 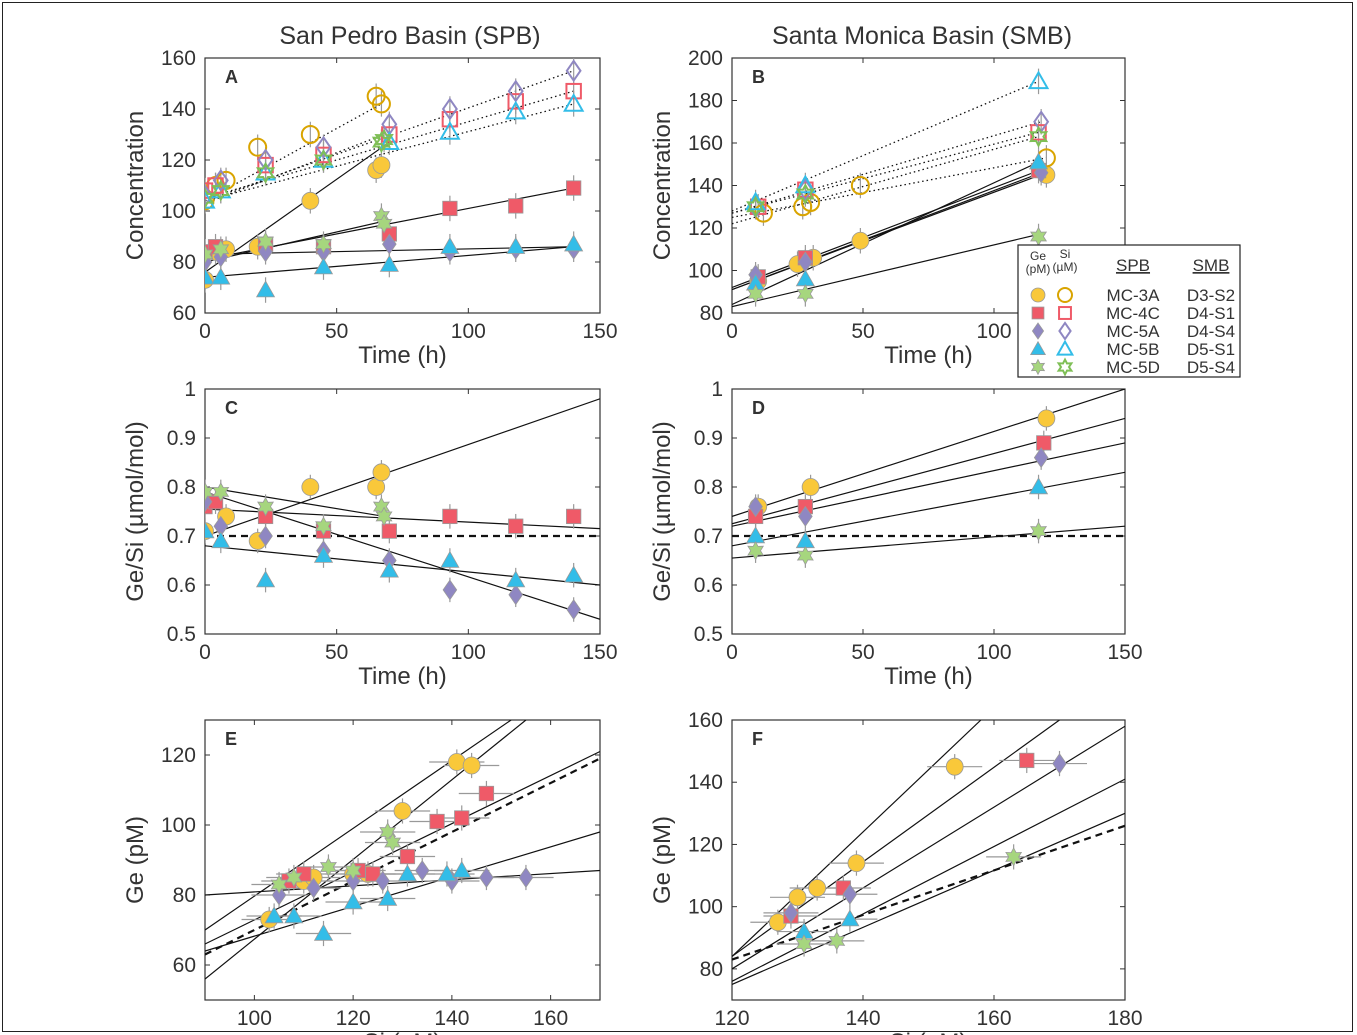 I want to click on legend-spb-label: MC-5D, so click(x=1133, y=367).